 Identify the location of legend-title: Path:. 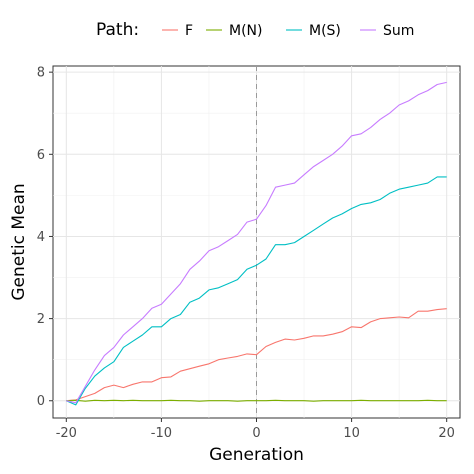
(117, 30).